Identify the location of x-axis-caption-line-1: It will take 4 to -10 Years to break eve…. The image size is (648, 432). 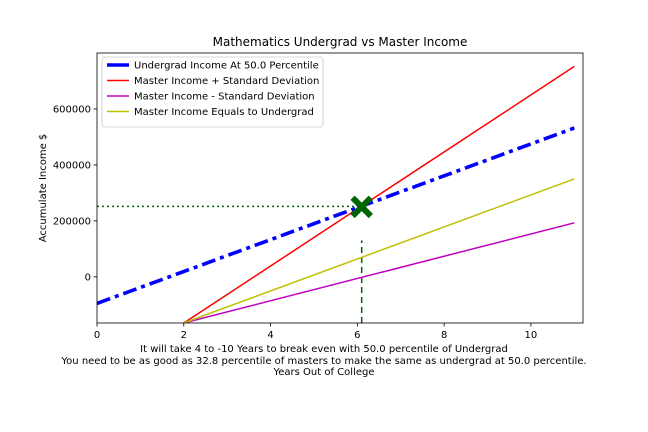
(324, 349).